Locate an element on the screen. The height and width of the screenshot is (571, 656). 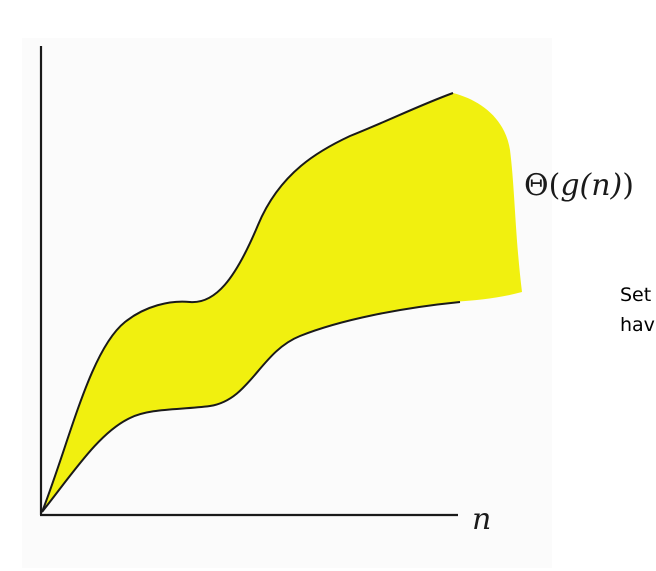
theta-function: g(n) is located at coordinates (591, 185).